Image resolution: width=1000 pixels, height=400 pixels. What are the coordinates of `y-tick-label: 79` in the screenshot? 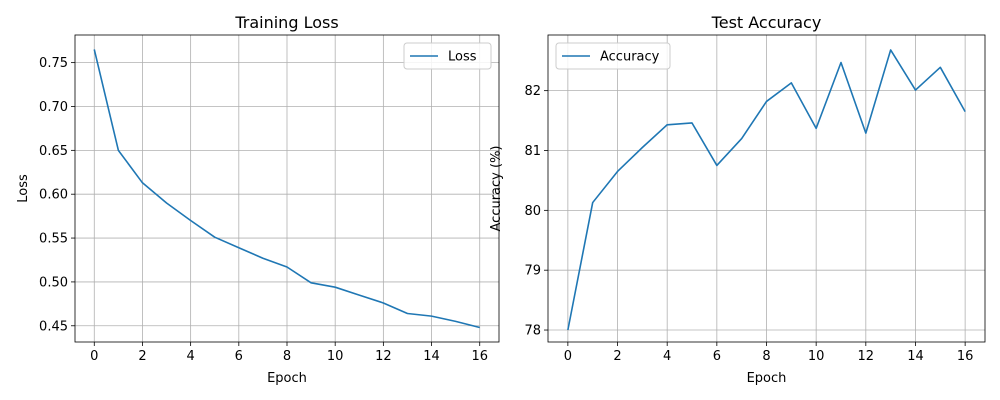 It's located at (532, 271).